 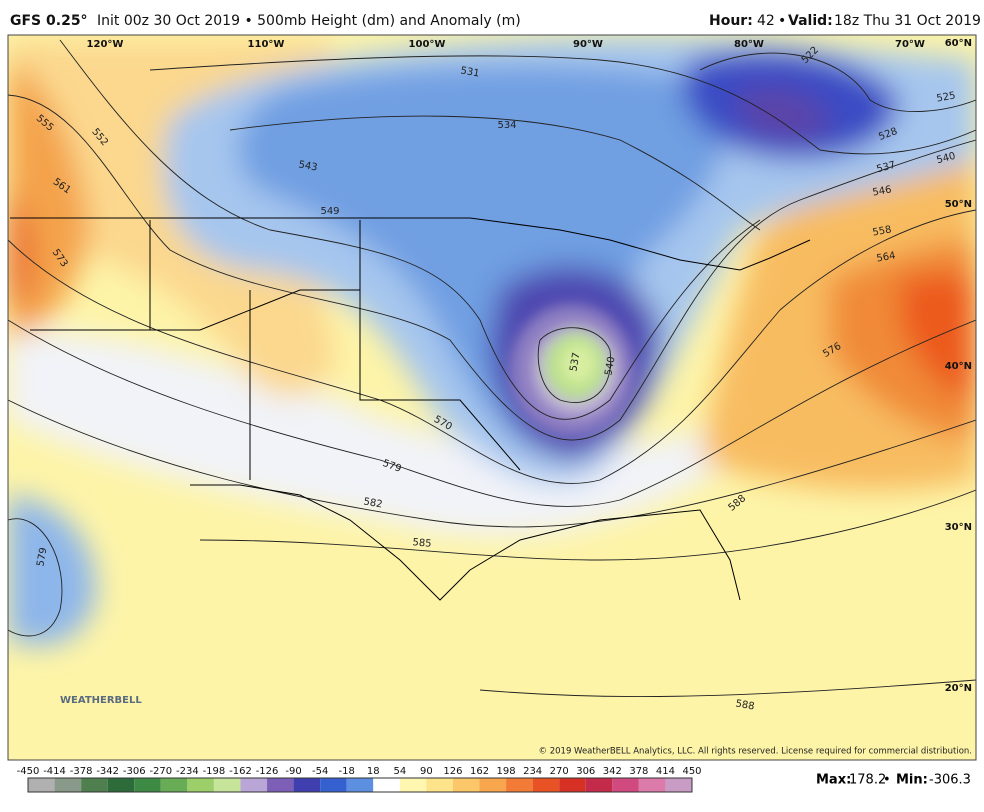 I want to click on legend-frame, so click(x=360, y=785).